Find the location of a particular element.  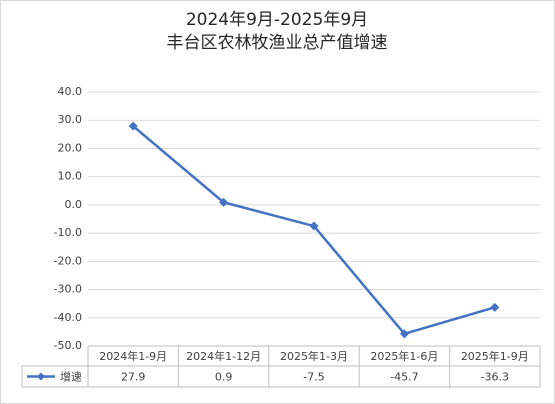

y-tick-label: 20.0 is located at coordinates (70, 147).